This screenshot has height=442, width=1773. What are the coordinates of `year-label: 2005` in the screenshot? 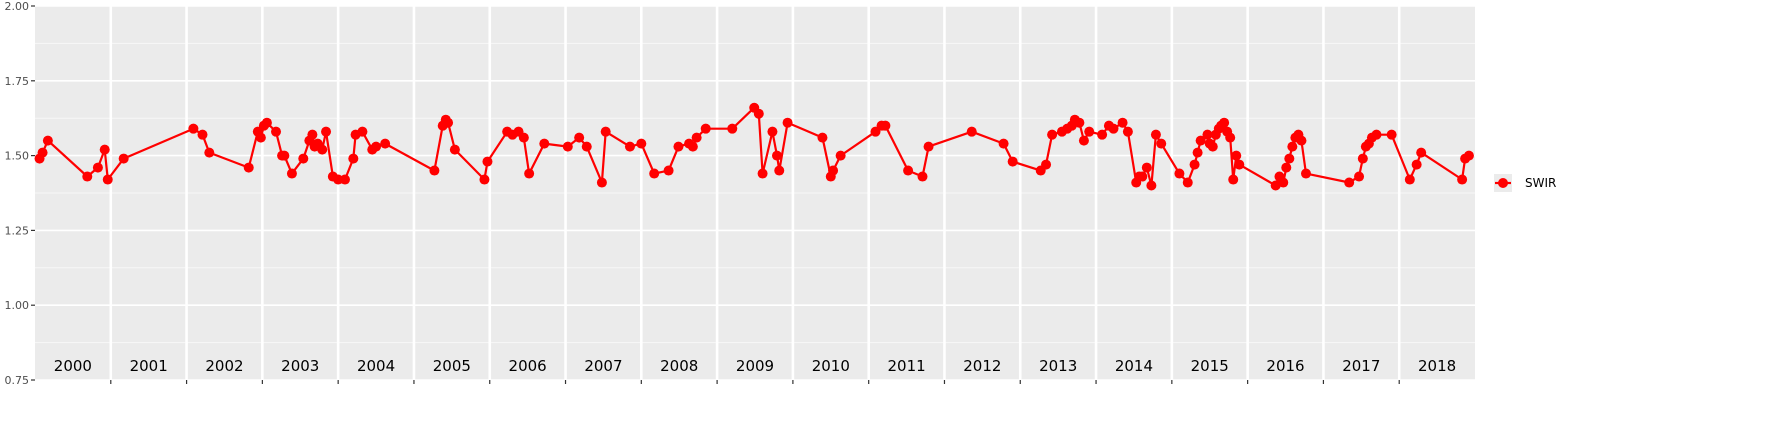 It's located at (452, 366).